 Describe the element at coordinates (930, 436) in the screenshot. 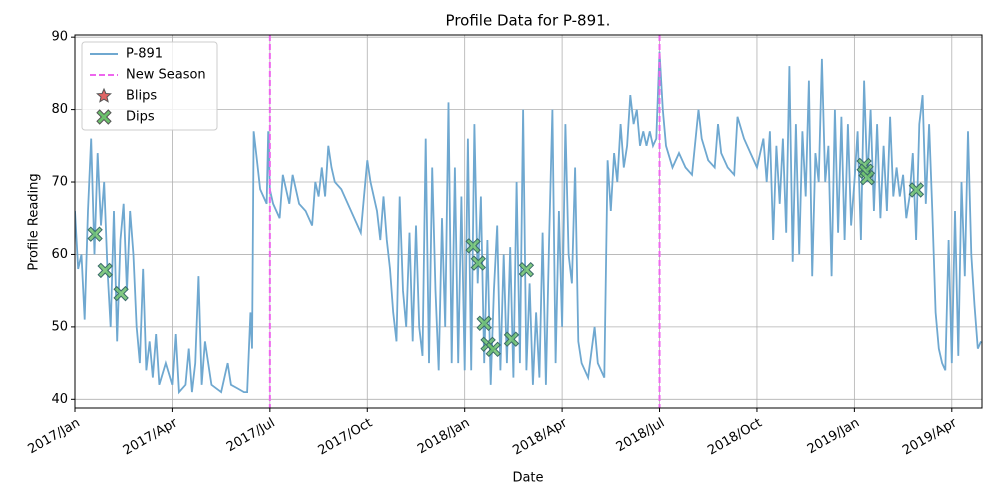

I see `x-tick-label: 2019/Apr` at that location.